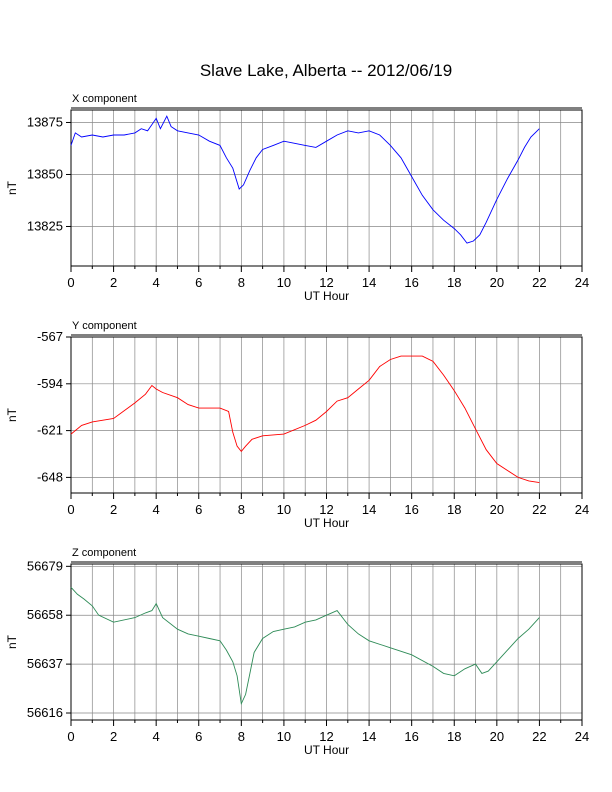 The height and width of the screenshot is (792, 612). What do you see at coordinates (45, 225) in the screenshot?
I see `y-tick-label: 13825` at bounding box center [45, 225].